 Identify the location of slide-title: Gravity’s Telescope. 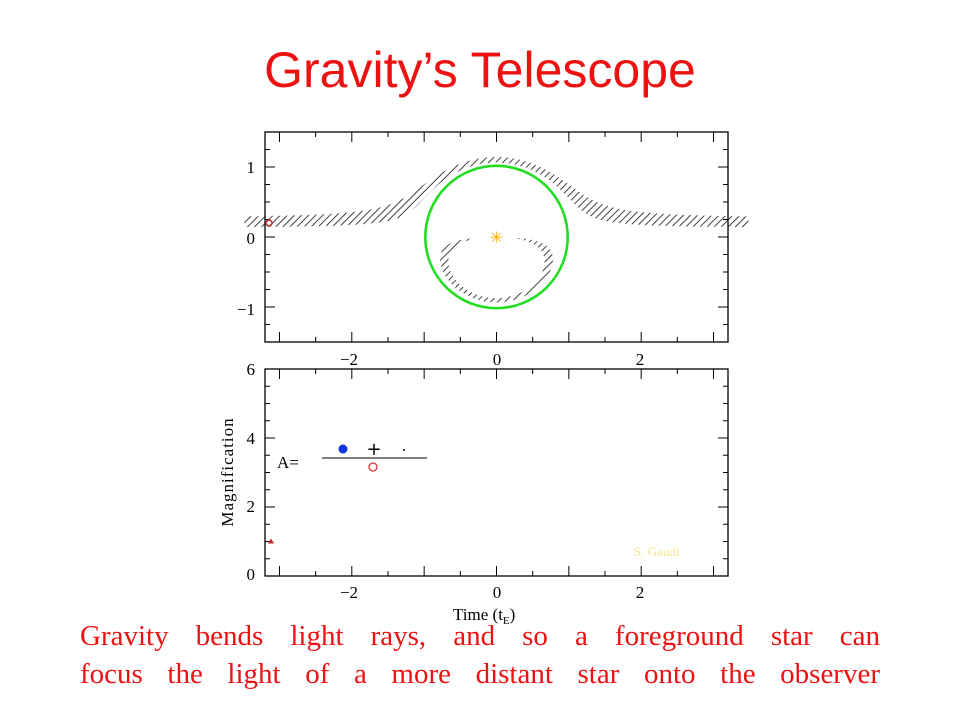
(480, 70).